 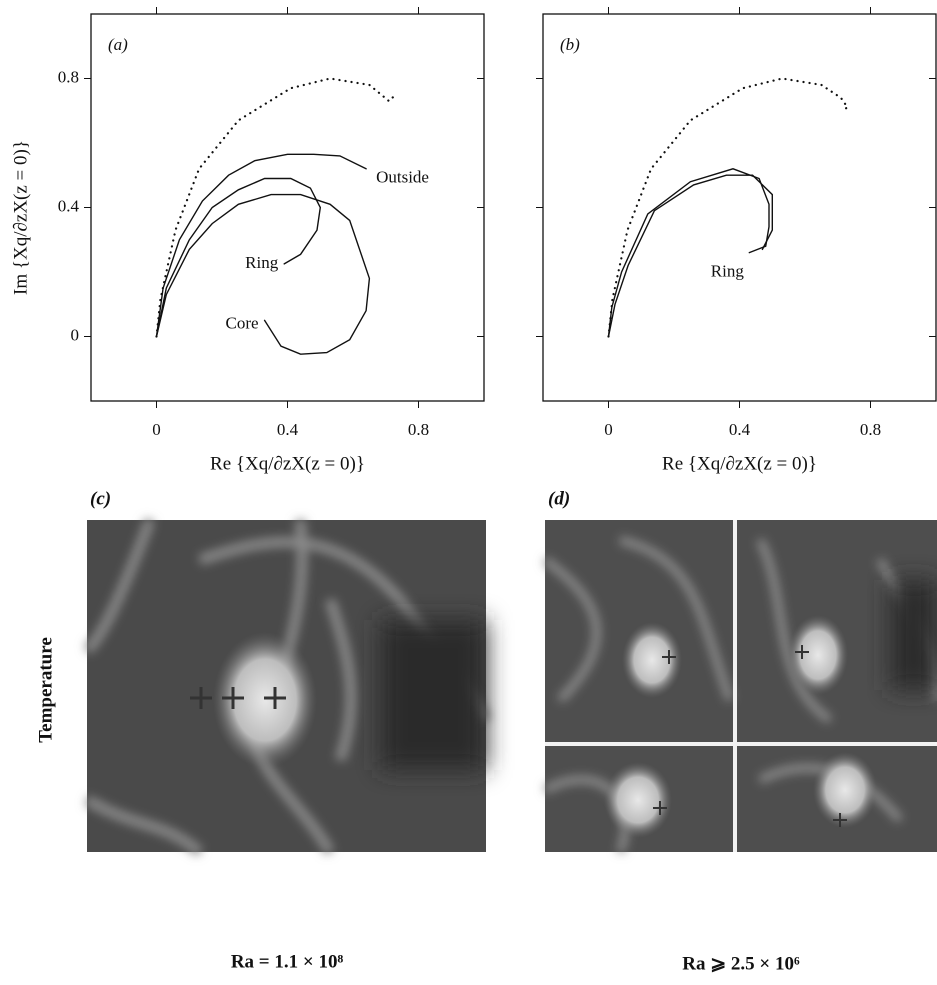 I want to click on caption: Ra = 1.1 × 10⁸, so click(x=287, y=961).